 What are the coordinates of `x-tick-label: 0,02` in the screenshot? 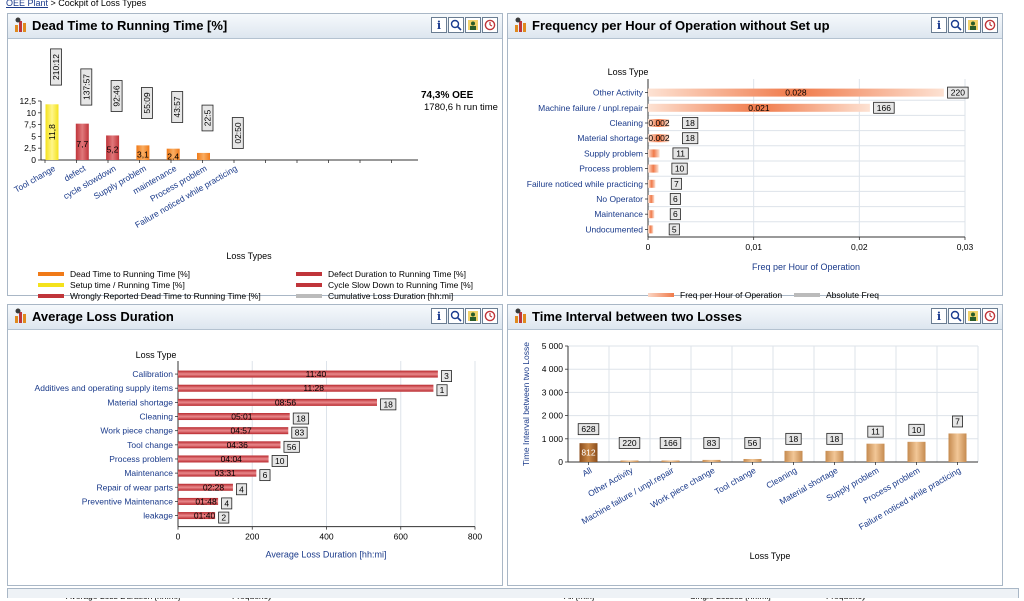 It's located at (859, 247).